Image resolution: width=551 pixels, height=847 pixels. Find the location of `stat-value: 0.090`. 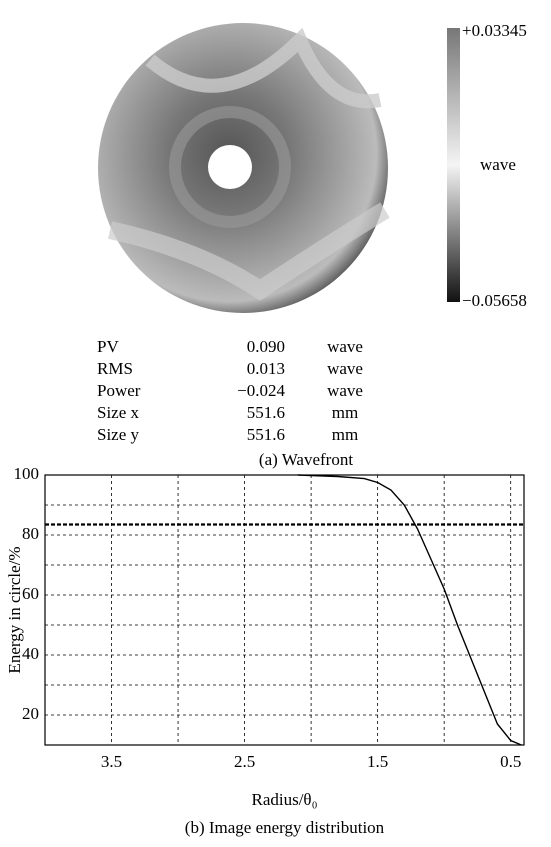

stat-value: 0.090 is located at coordinates (266, 346).